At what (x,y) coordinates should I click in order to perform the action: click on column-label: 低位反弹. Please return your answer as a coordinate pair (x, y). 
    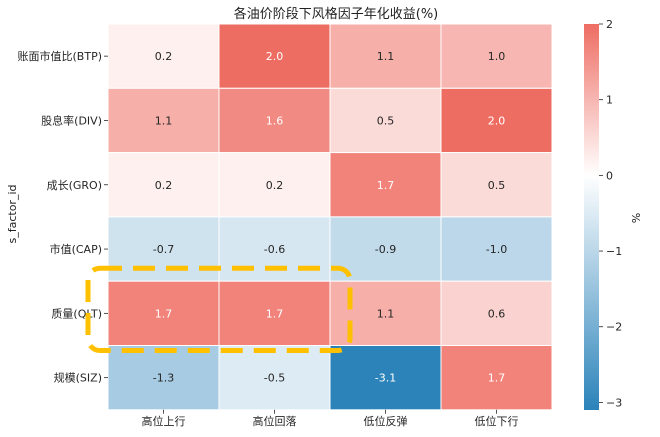
    Looking at the image, I should click on (386, 421).